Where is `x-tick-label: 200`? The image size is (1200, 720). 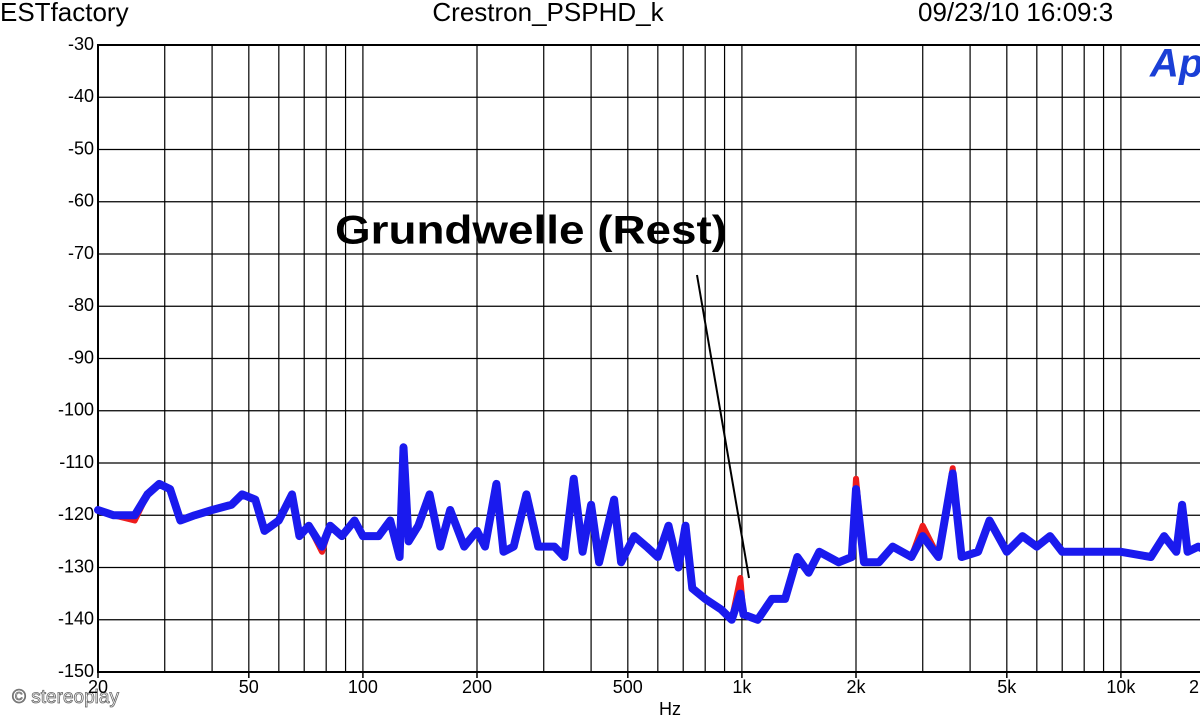 x-tick-label: 200 is located at coordinates (477, 687).